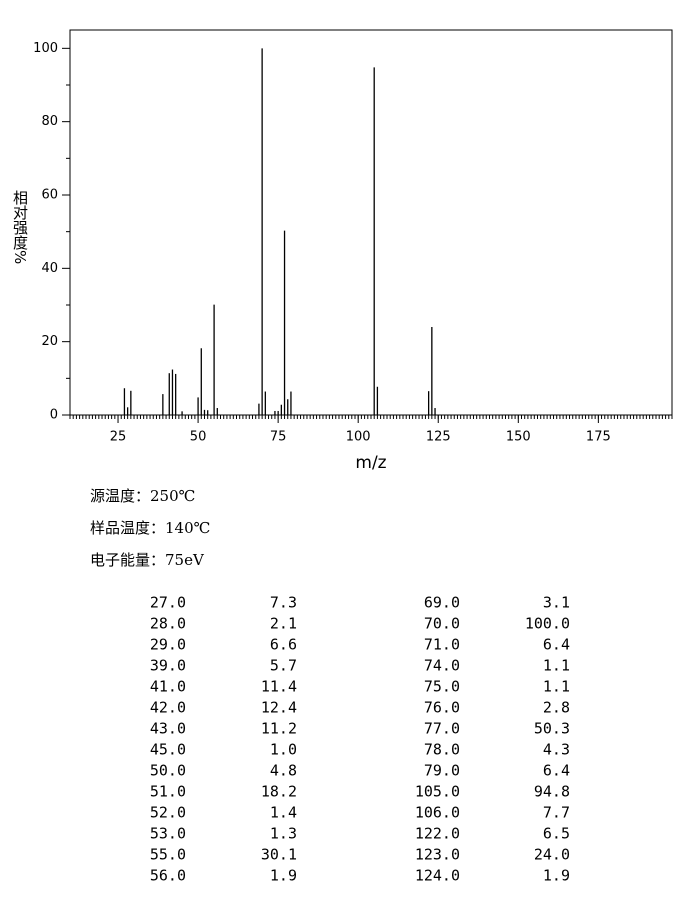 This screenshot has width=696, height=911. I want to click on table-cell: 122.0, so click(437, 834).